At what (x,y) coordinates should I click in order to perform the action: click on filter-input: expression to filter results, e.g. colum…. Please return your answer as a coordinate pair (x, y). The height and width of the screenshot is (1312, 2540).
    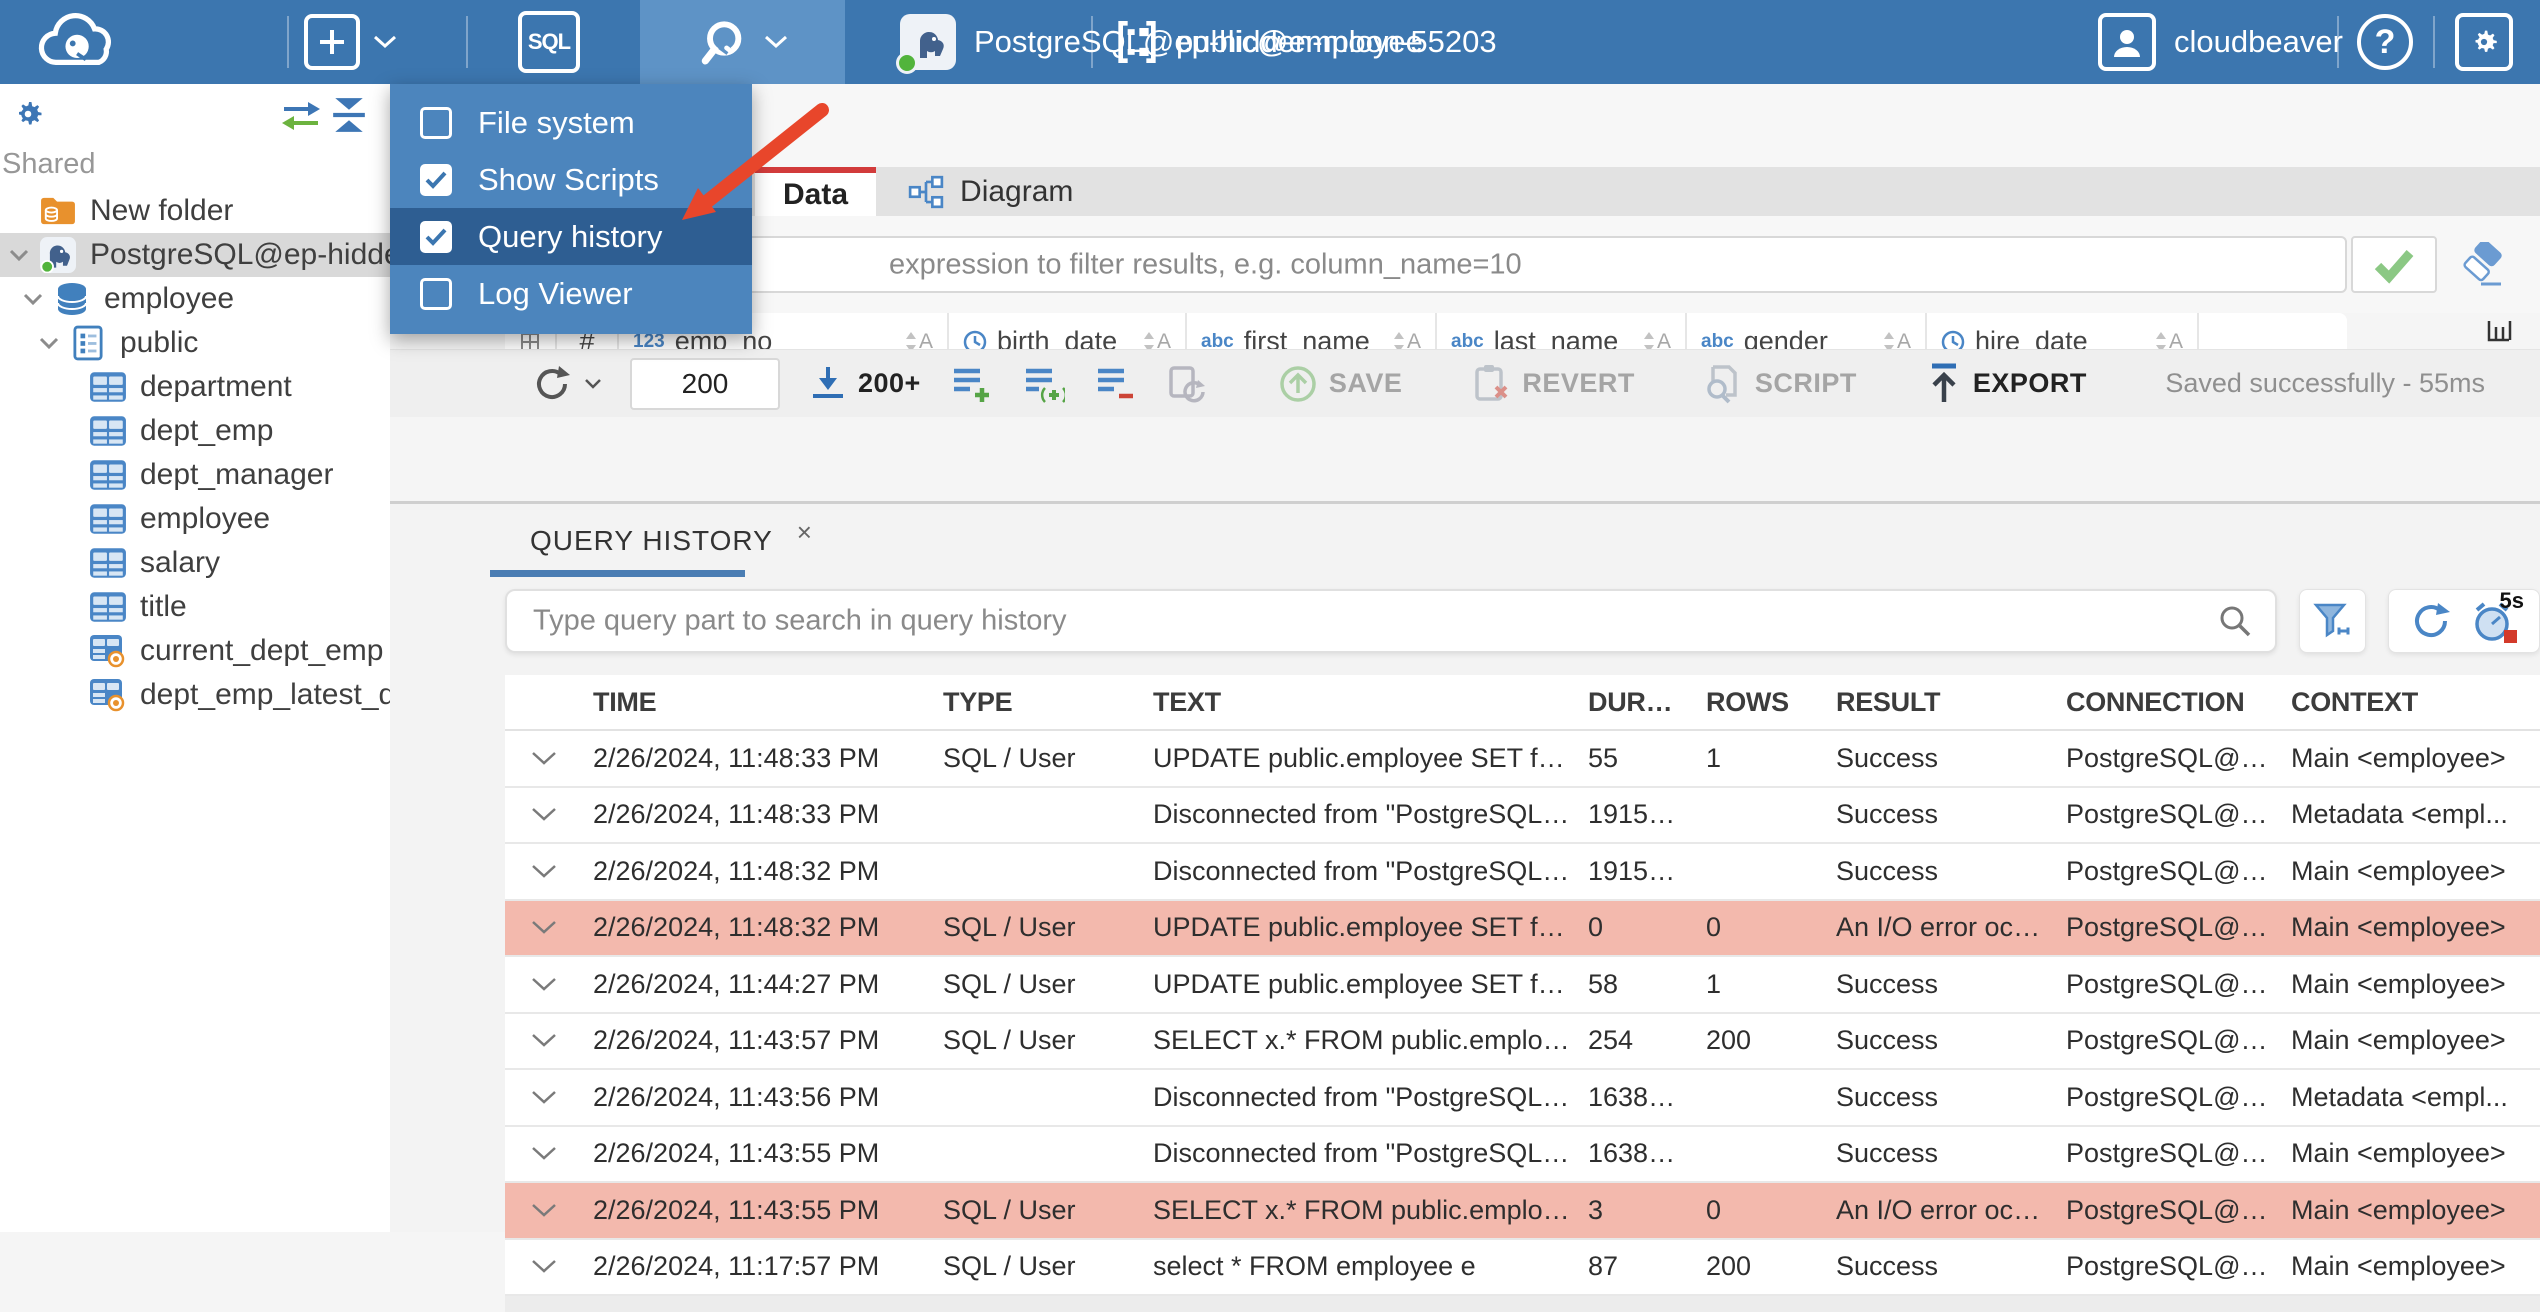
    Looking at the image, I should click on (1426, 264).